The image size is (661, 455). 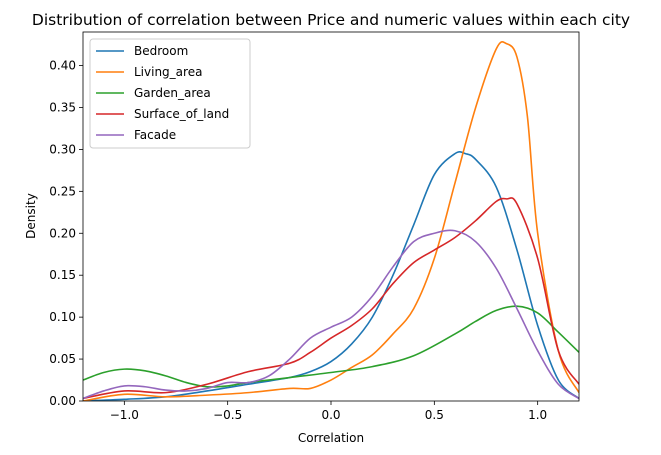 I want to click on legend-frame, so click(x=170, y=93).